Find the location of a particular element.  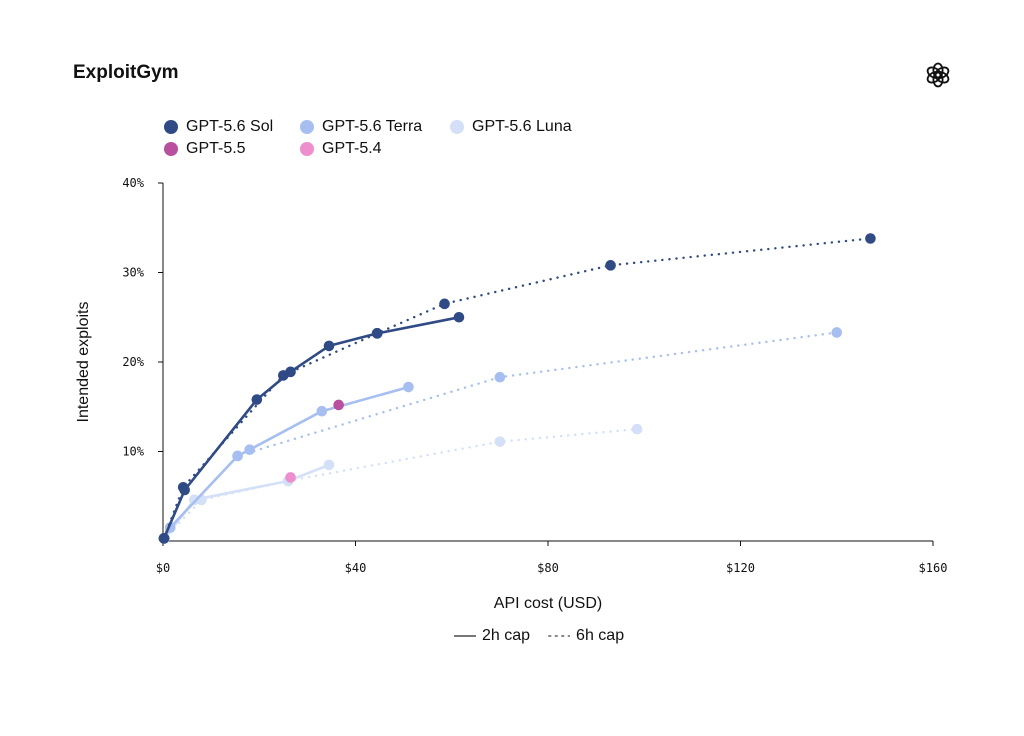

y-tick-label: 10% is located at coordinates (133, 452).